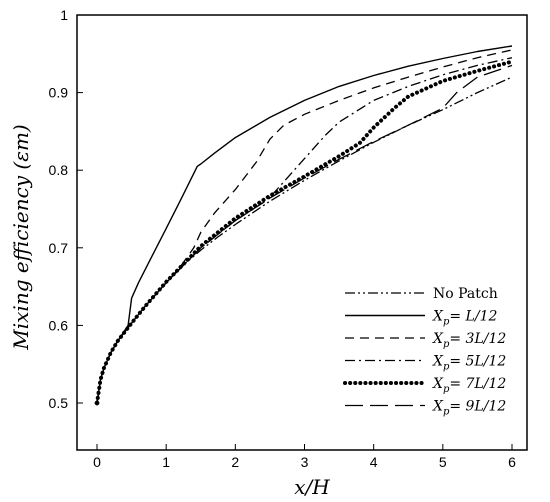  What do you see at coordinates (469, 340) in the screenshot?
I see `legend-label-3: Xp= 3L/12` at bounding box center [469, 340].